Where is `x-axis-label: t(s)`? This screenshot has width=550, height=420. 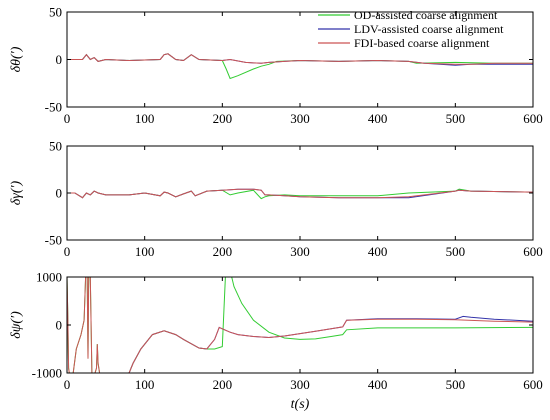 x-axis-label: t(s) is located at coordinates (300, 404).